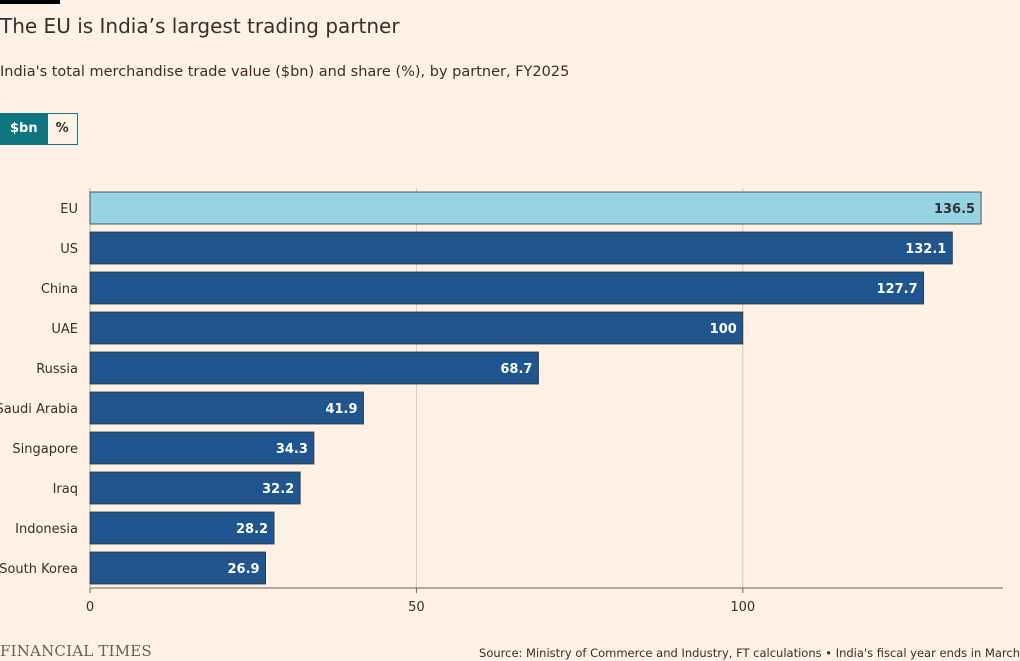 The width and height of the screenshot is (1020, 661). I want to click on category-label: Singapore, so click(45, 449).